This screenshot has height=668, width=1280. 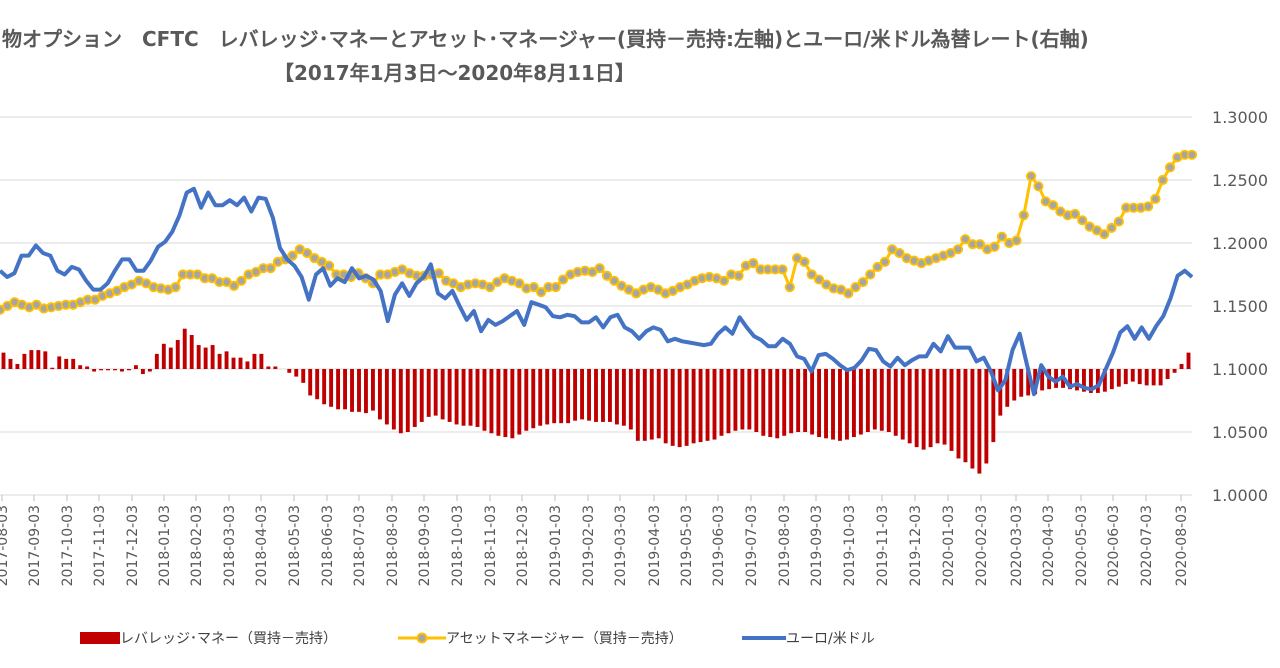 What do you see at coordinates (1240, 243) in the screenshot?
I see `y-tick-label: 1.2000` at bounding box center [1240, 243].